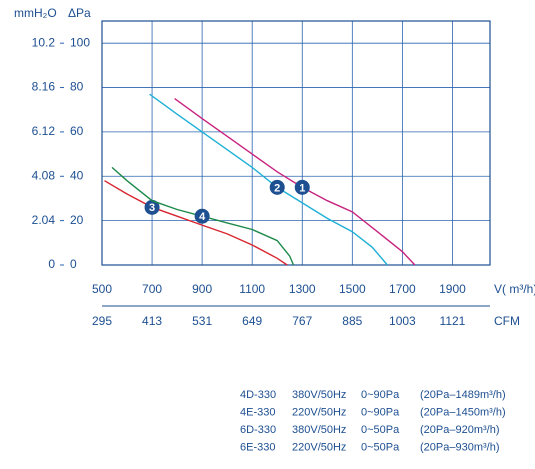 This screenshot has height=469, width=535. I want to click on spec-cell: 4E-330, so click(257, 412).